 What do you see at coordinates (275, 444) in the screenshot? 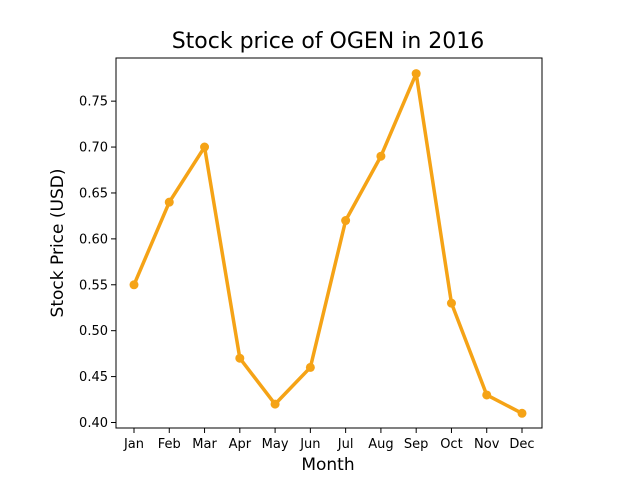
I see `x-tick-label: May` at bounding box center [275, 444].